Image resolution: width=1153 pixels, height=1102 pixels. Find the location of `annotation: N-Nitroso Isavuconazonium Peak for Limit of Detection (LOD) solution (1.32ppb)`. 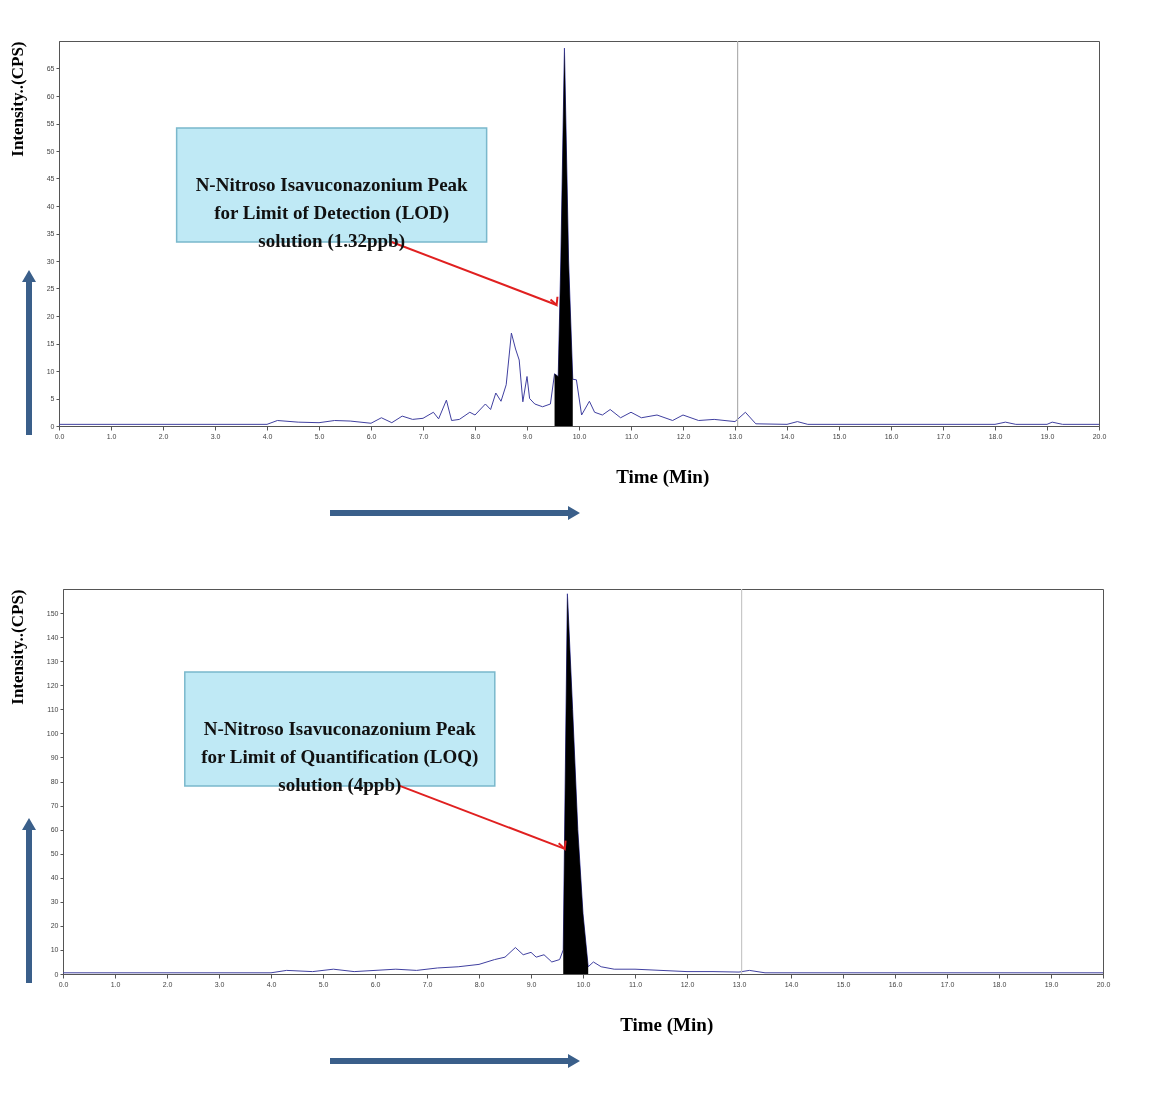

annotation: N-Nitroso Isavuconazonium Peak for Limit of Detection (LOD) solution (1.32ppb) is located at coordinates (332, 213).